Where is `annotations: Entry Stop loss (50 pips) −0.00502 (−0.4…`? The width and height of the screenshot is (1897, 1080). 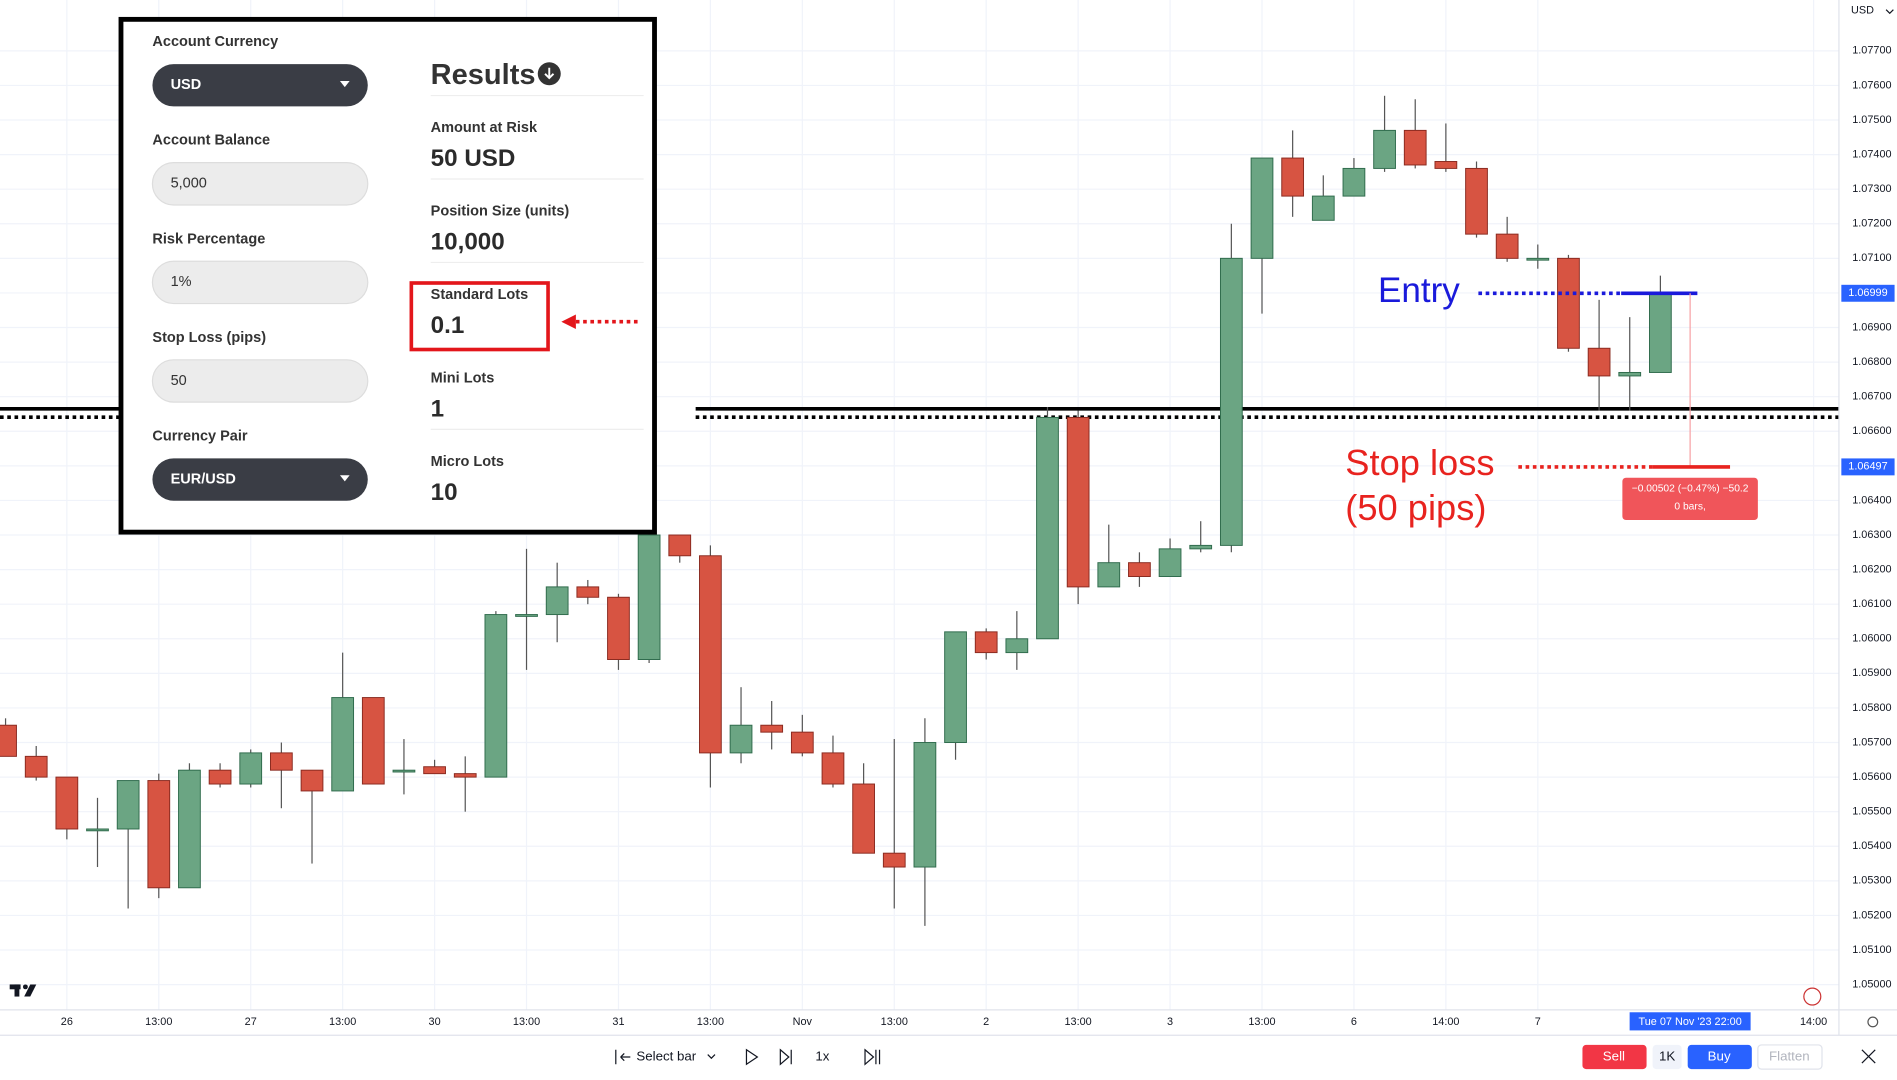 annotations: Entry Stop loss (50 pips) −0.00502 (−0.4… is located at coordinates (1551, 399).